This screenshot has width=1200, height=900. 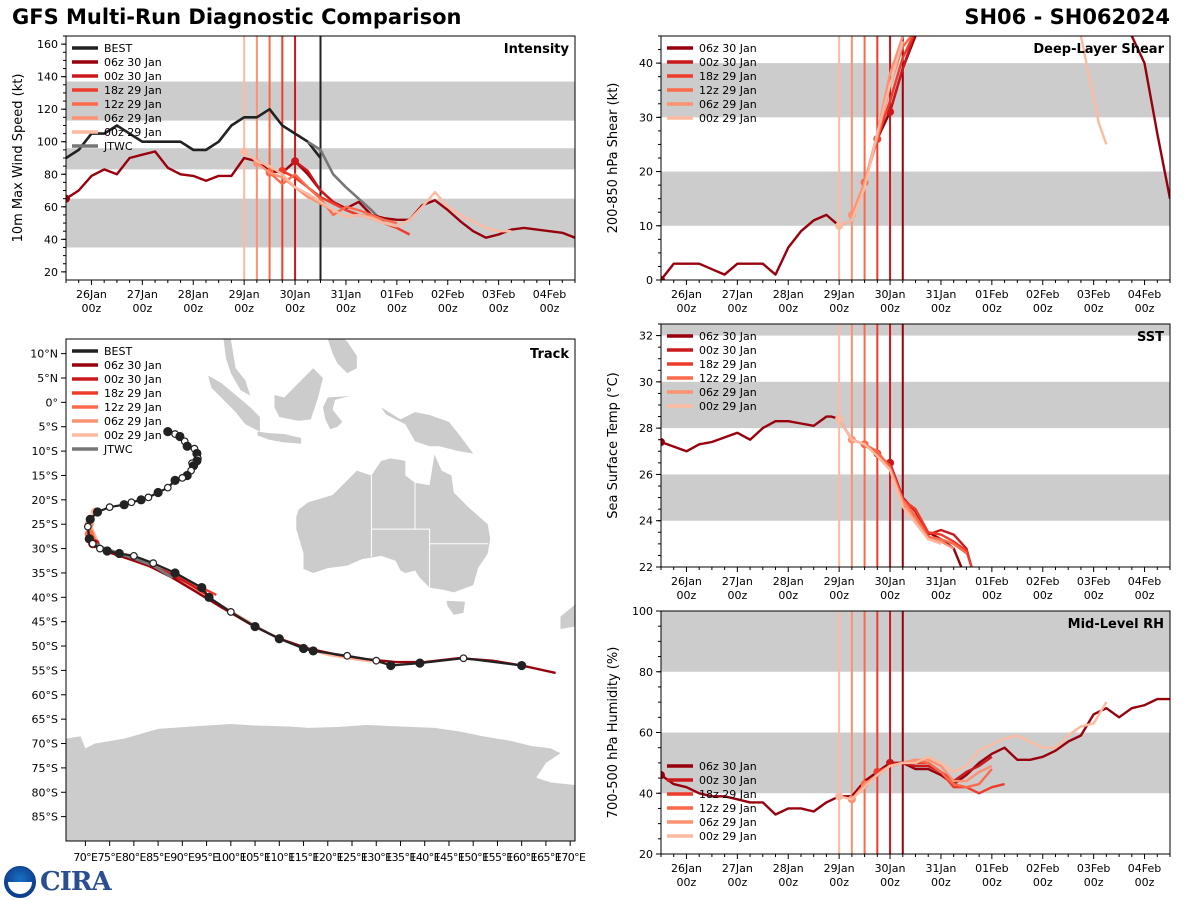 What do you see at coordinates (649, 280) in the screenshot?
I see `y-tick-label: 0` at bounding box center [649, 280].